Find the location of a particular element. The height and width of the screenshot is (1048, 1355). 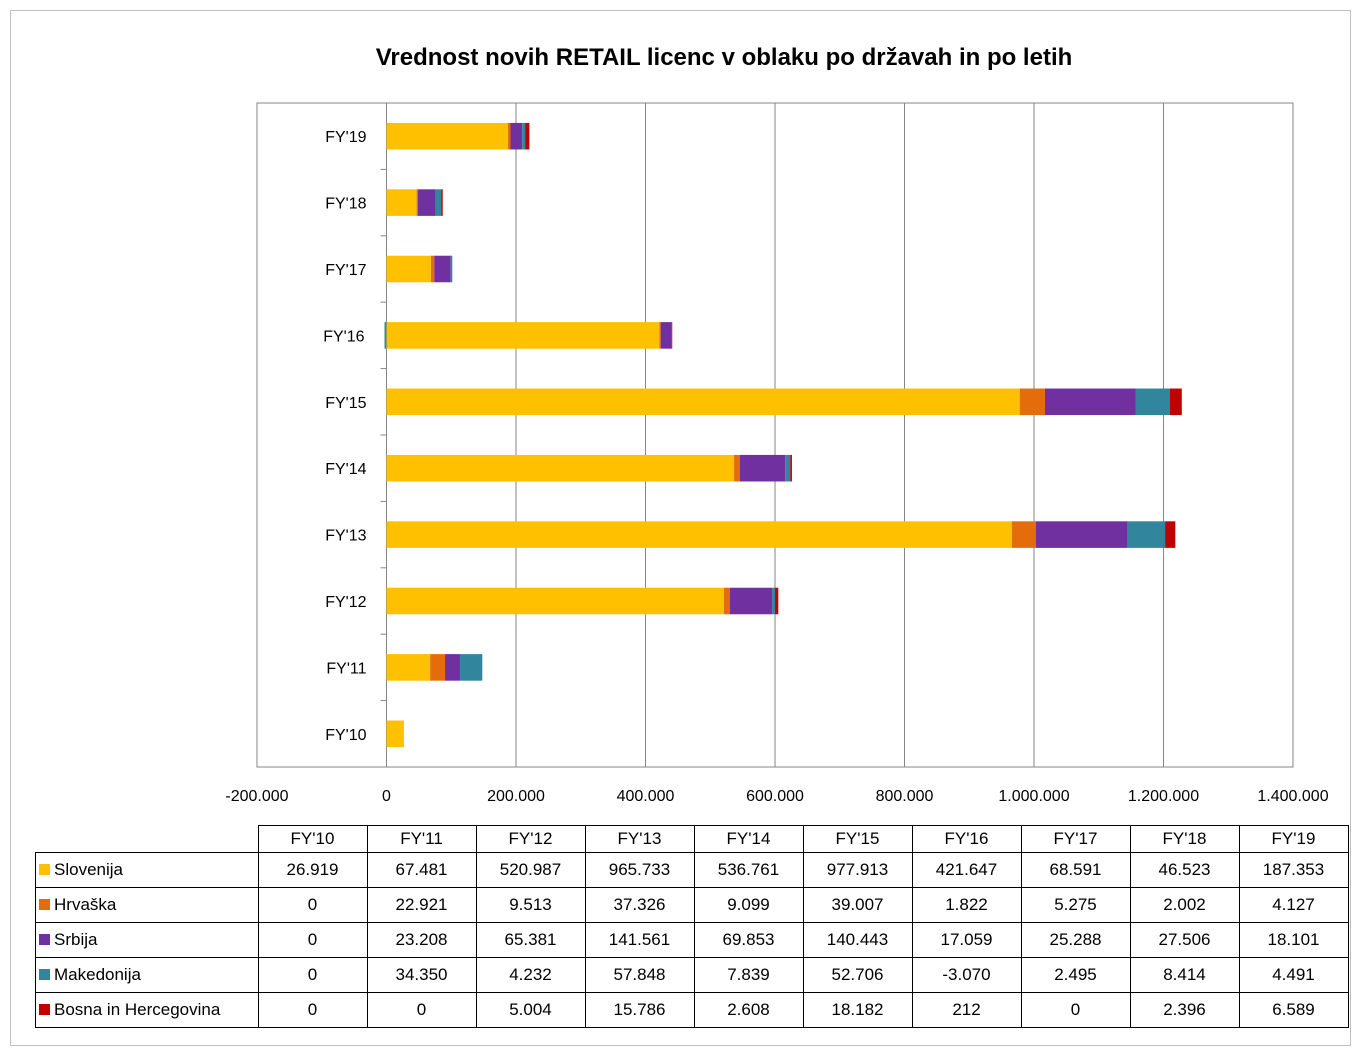

y-tick-label: FY'19 is located at coordinates (345, 137).